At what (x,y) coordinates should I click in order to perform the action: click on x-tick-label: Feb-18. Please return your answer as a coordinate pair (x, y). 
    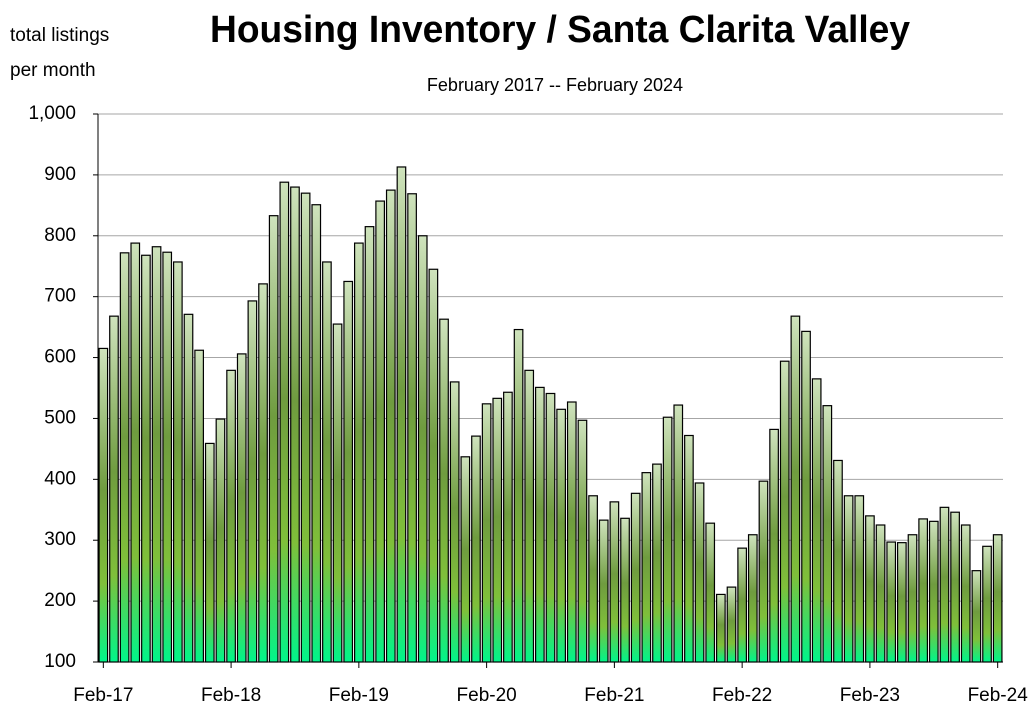
    Looking at the image, I should click on (231, 695).